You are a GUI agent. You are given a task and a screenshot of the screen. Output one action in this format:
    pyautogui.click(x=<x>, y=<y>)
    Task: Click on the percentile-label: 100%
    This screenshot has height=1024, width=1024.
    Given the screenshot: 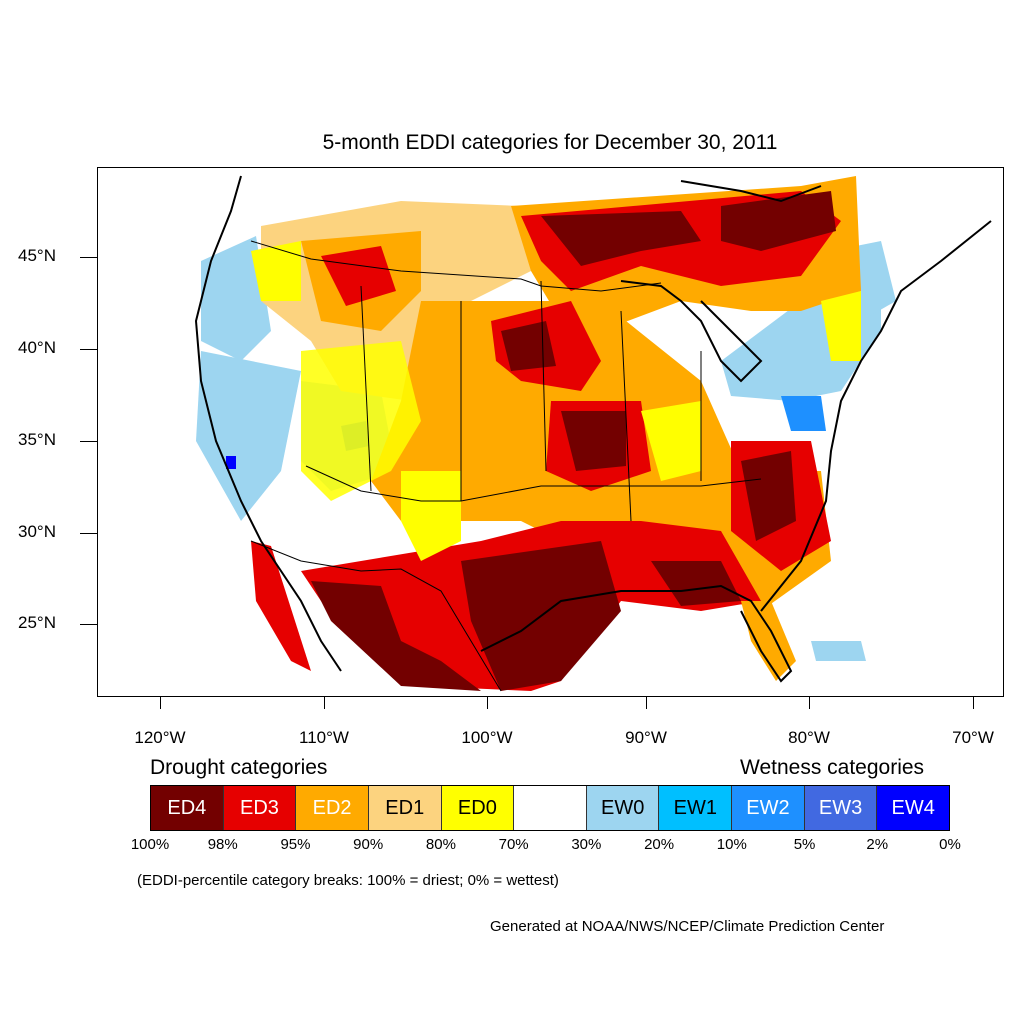 What is the action you would take?
    pyautogui.click(x=150, y=844)
    